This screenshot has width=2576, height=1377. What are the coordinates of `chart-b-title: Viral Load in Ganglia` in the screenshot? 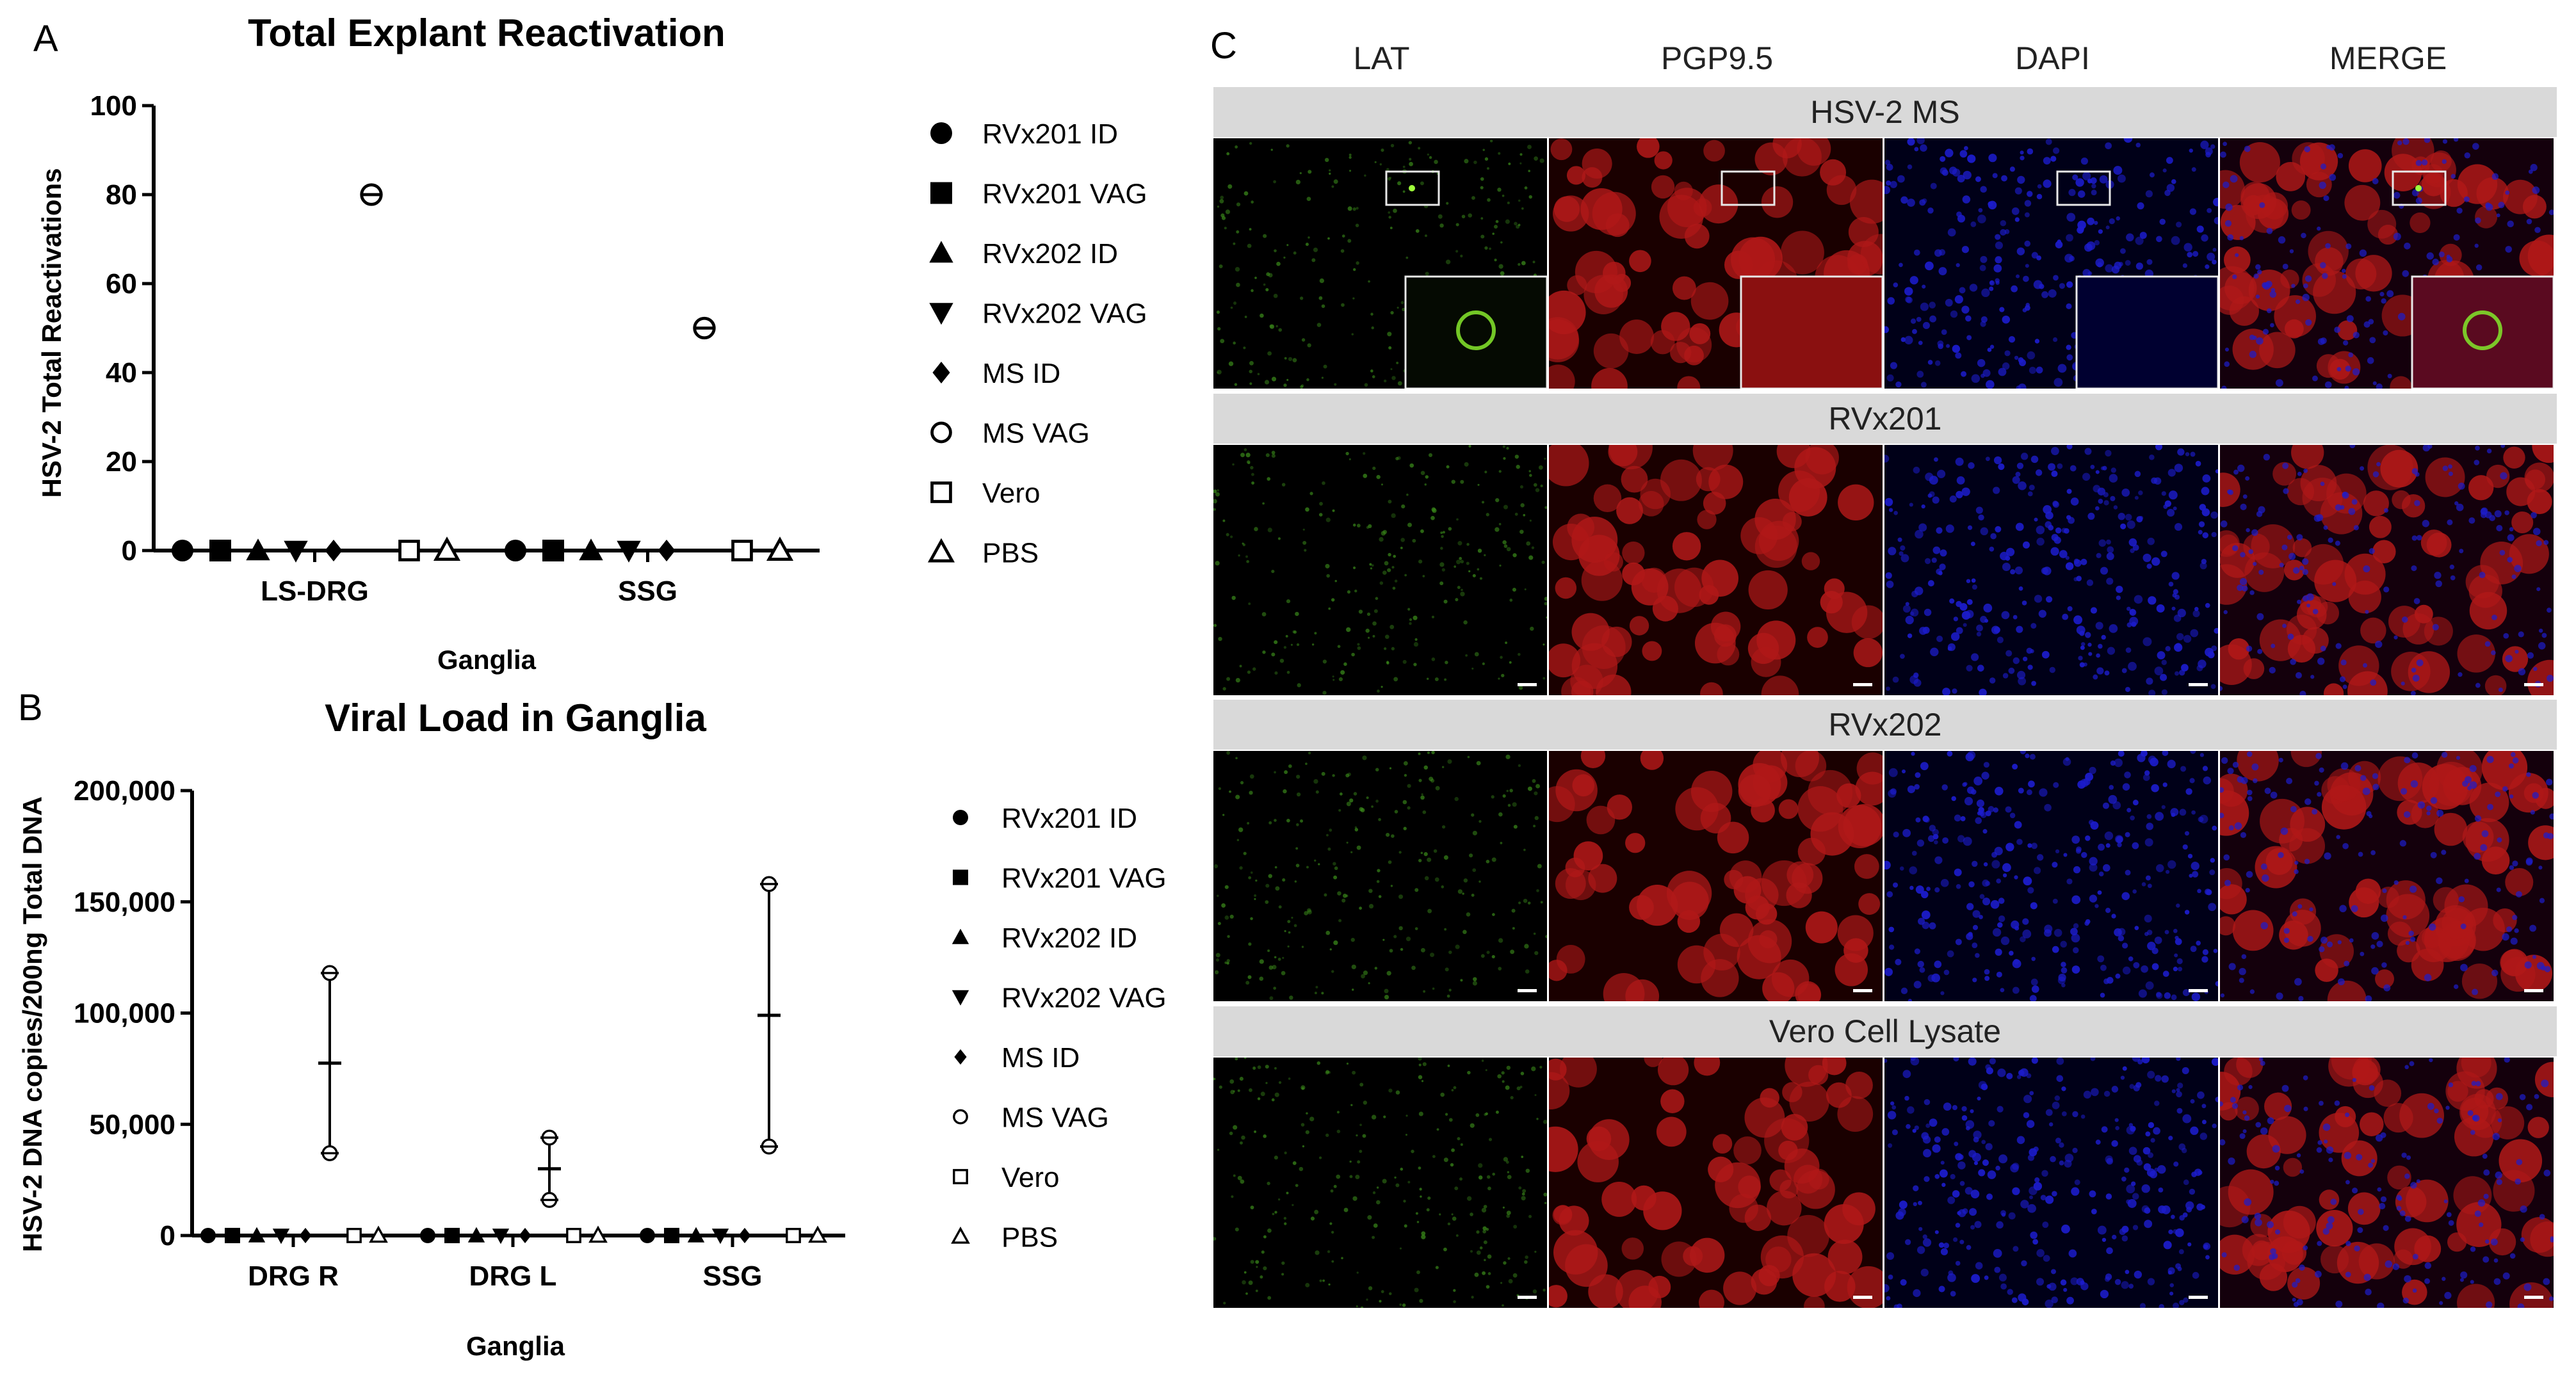 It's located at (515, 718).